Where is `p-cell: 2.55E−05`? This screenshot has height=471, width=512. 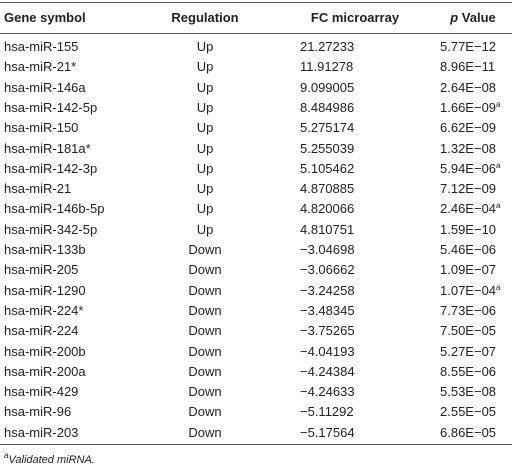
p-cell: 2.55E−05 is located at coordinates (468, 412).